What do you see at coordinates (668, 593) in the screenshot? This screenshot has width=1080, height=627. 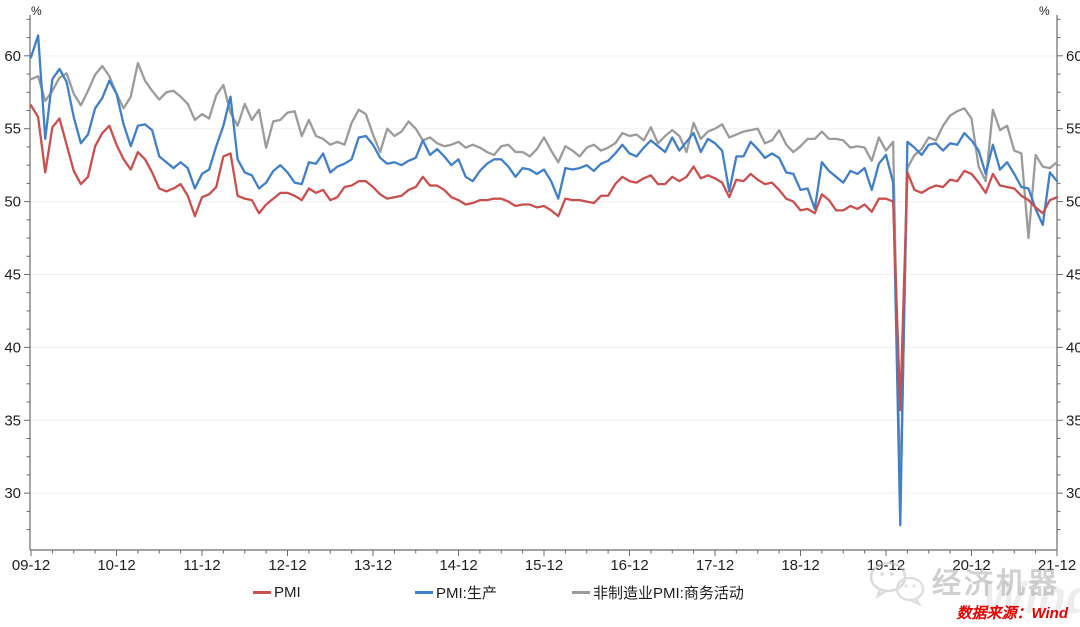 I see `legend-label-nonmfg: 非制造业PMI:商务活动` at bounding box center [668, 593].